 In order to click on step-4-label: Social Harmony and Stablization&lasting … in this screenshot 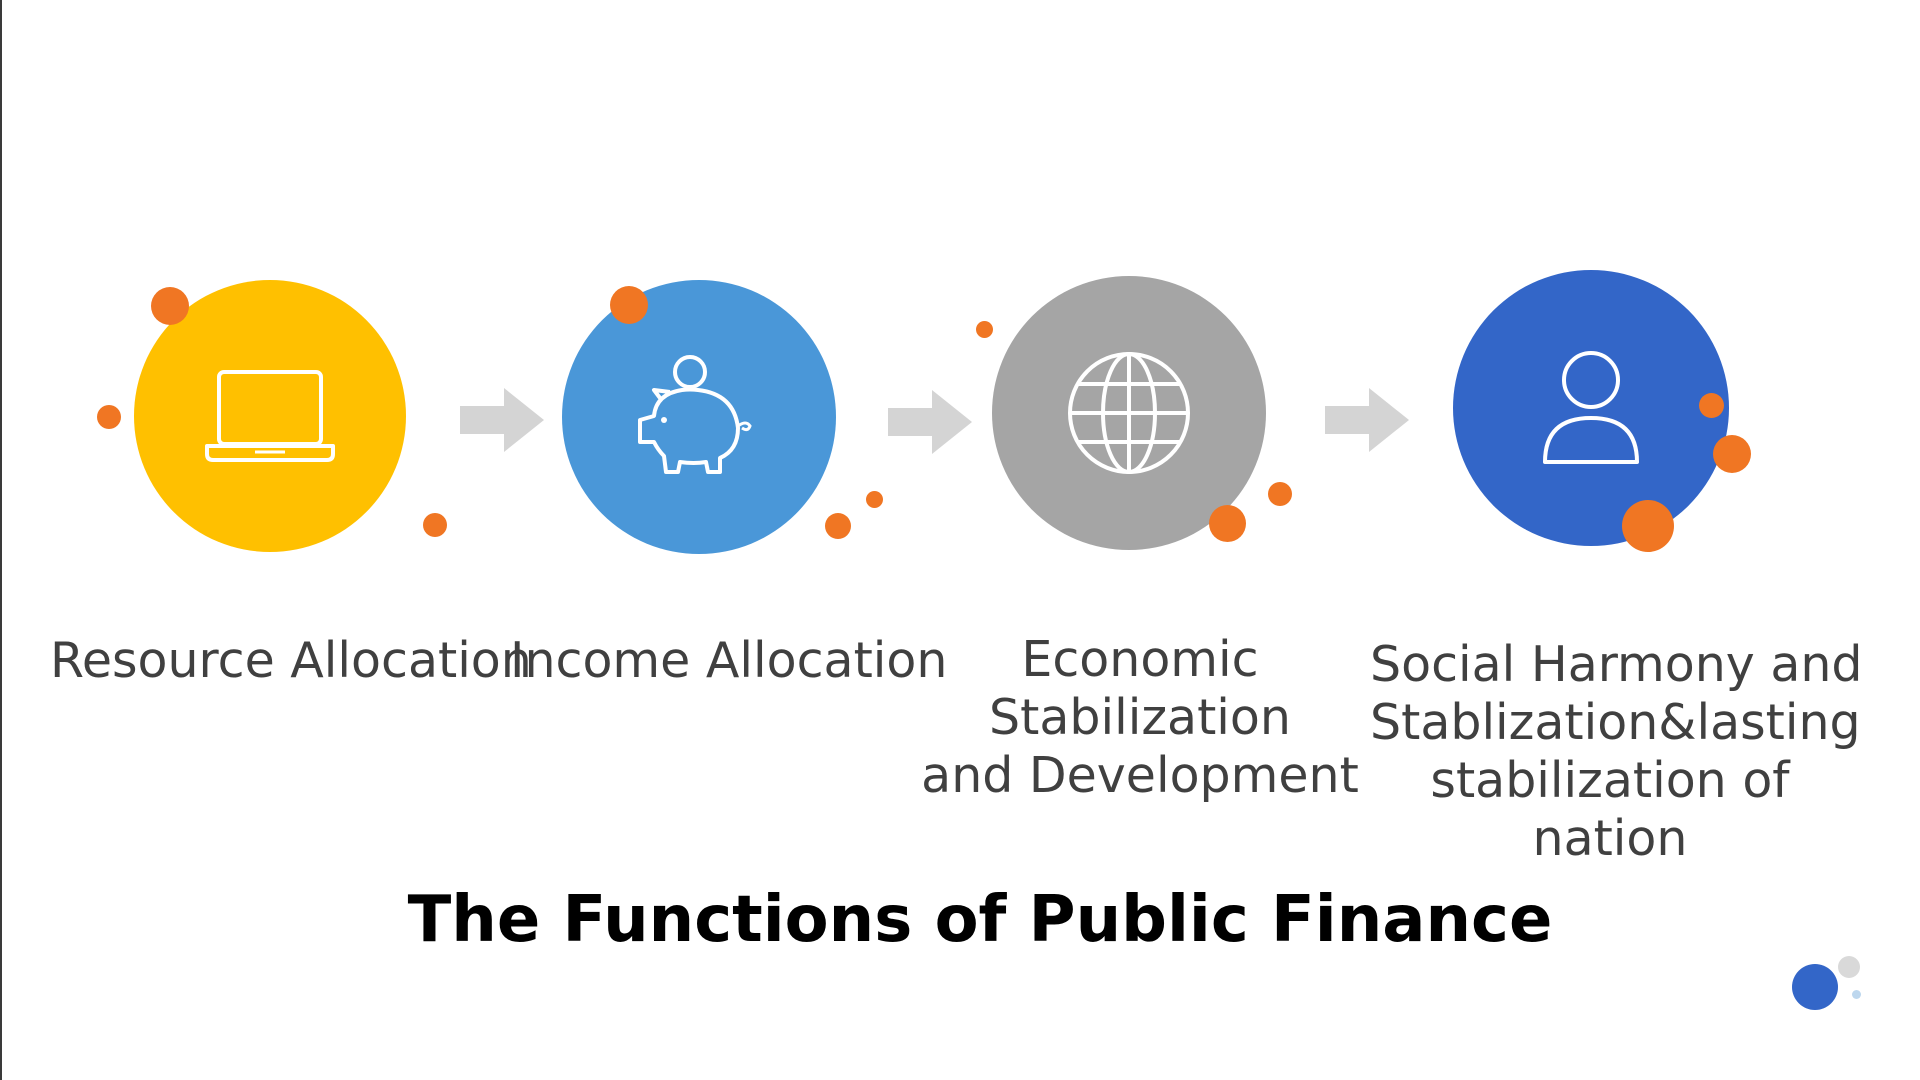, I will do `click(1616, 752)`.